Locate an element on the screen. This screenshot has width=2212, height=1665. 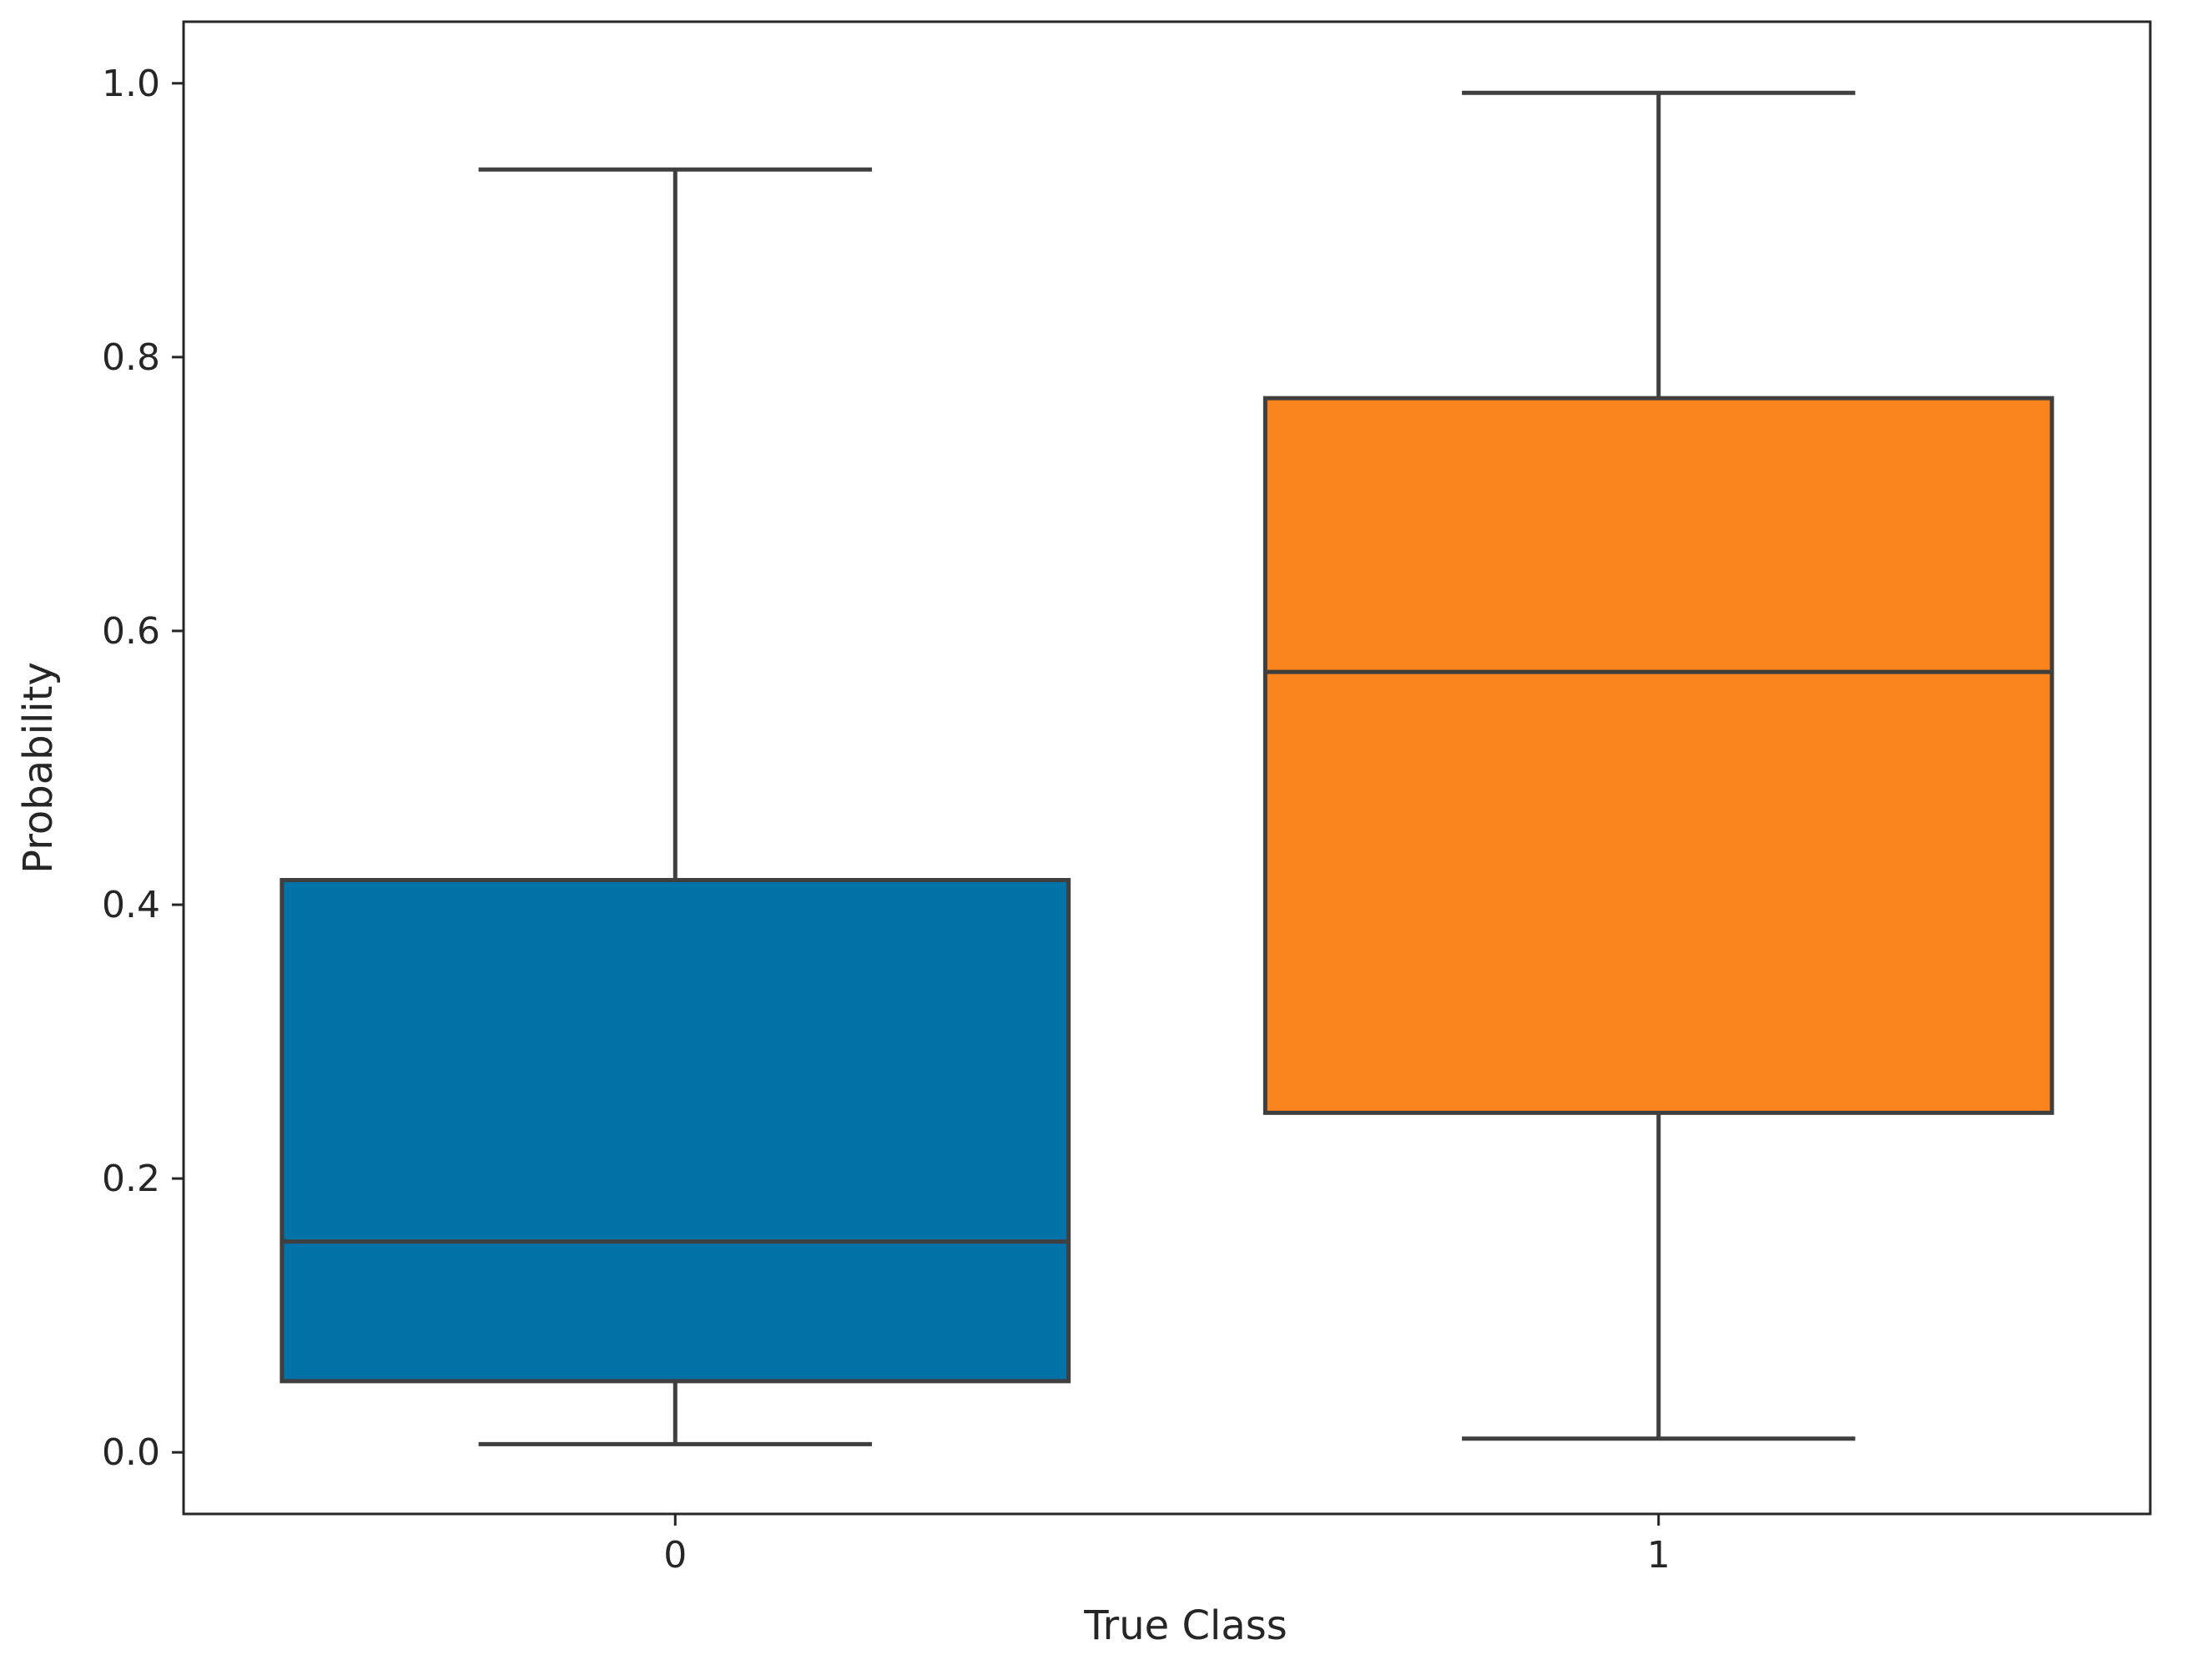
y-tick-label: 1.0 is located at coordinates (131, 84).